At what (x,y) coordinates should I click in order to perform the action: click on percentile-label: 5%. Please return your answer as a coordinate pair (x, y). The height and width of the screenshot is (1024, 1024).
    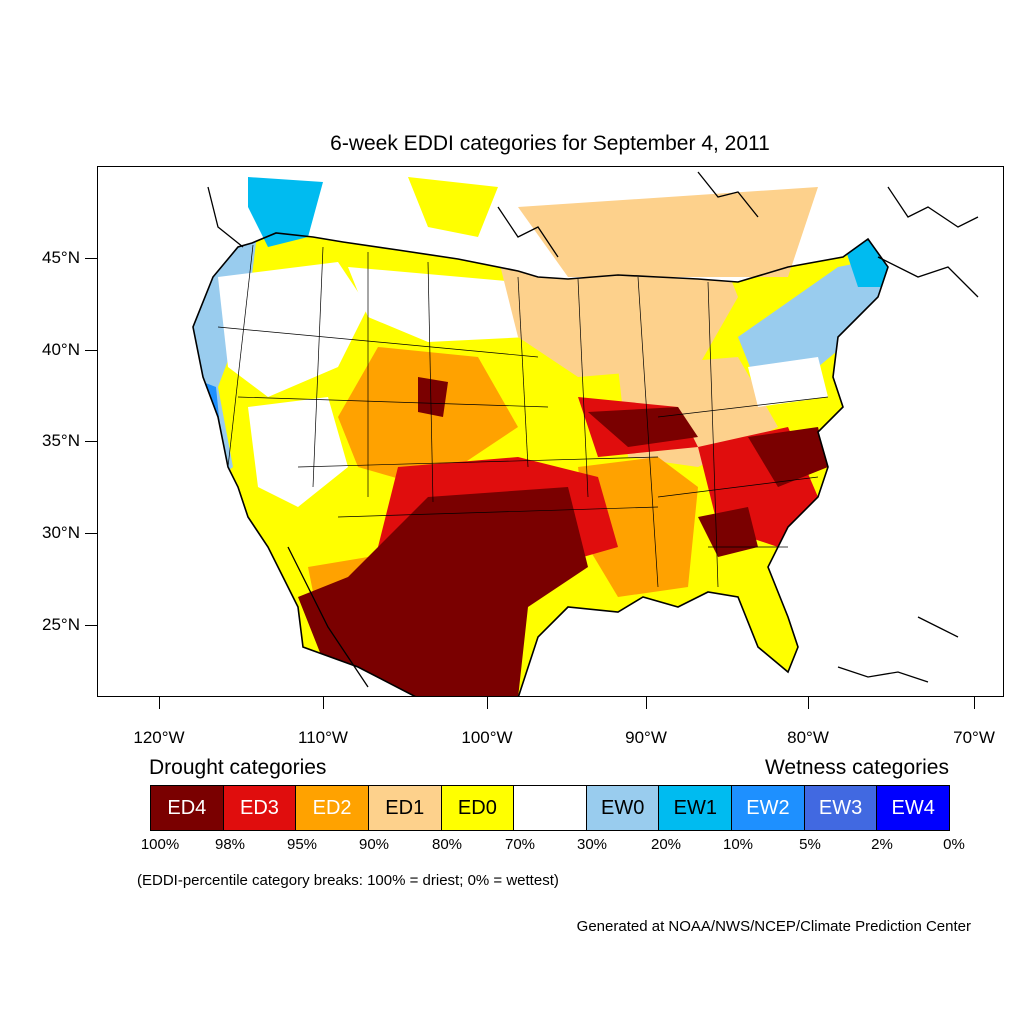
    Looking at the image, I should click on (810, 844).